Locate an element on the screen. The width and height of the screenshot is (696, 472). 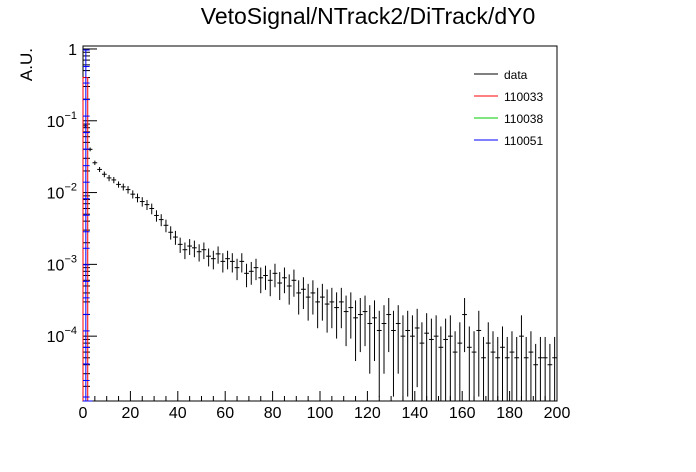
legend: data 110033 110038 110051 is located at coordinates (508, 108).